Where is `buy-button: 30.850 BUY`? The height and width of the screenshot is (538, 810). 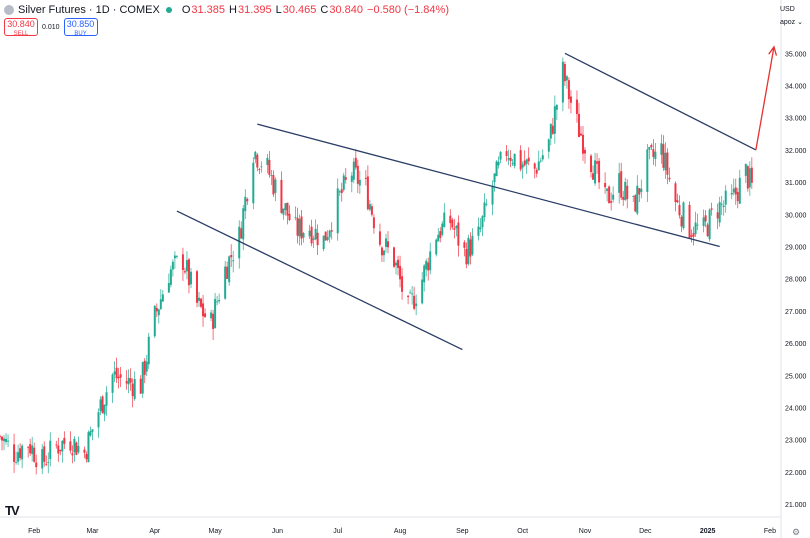 buy-button: 30.850 BUY is located at coordinates (80, 27).